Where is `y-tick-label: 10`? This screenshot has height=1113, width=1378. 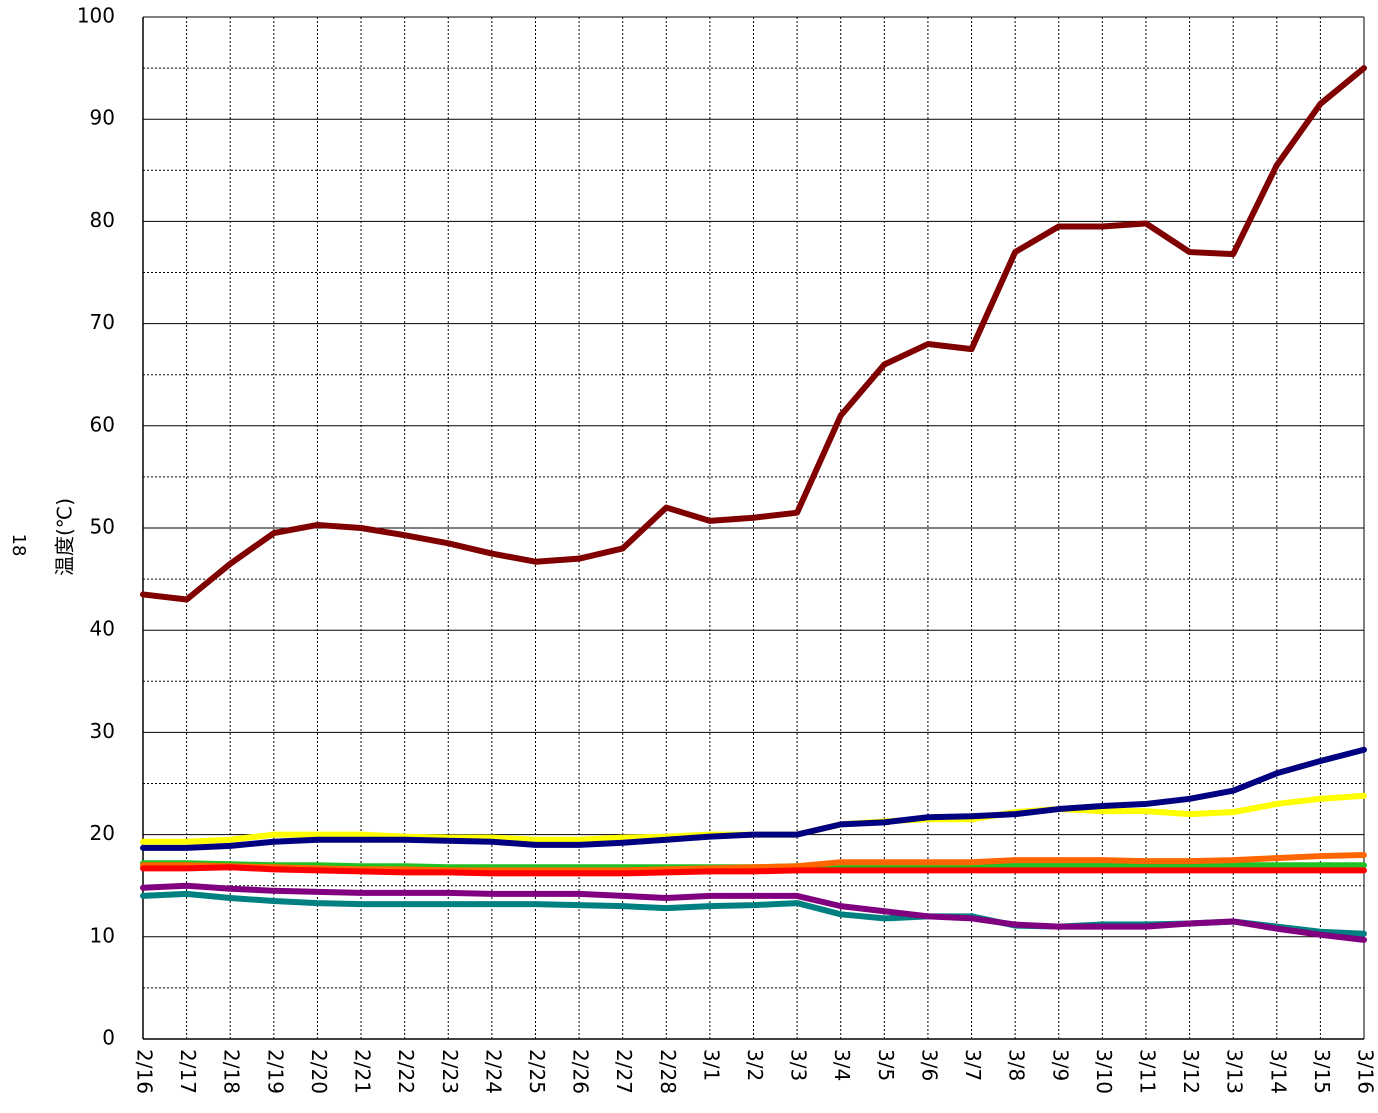
y-tick-label: 10 is located at coordinates (102, 935).